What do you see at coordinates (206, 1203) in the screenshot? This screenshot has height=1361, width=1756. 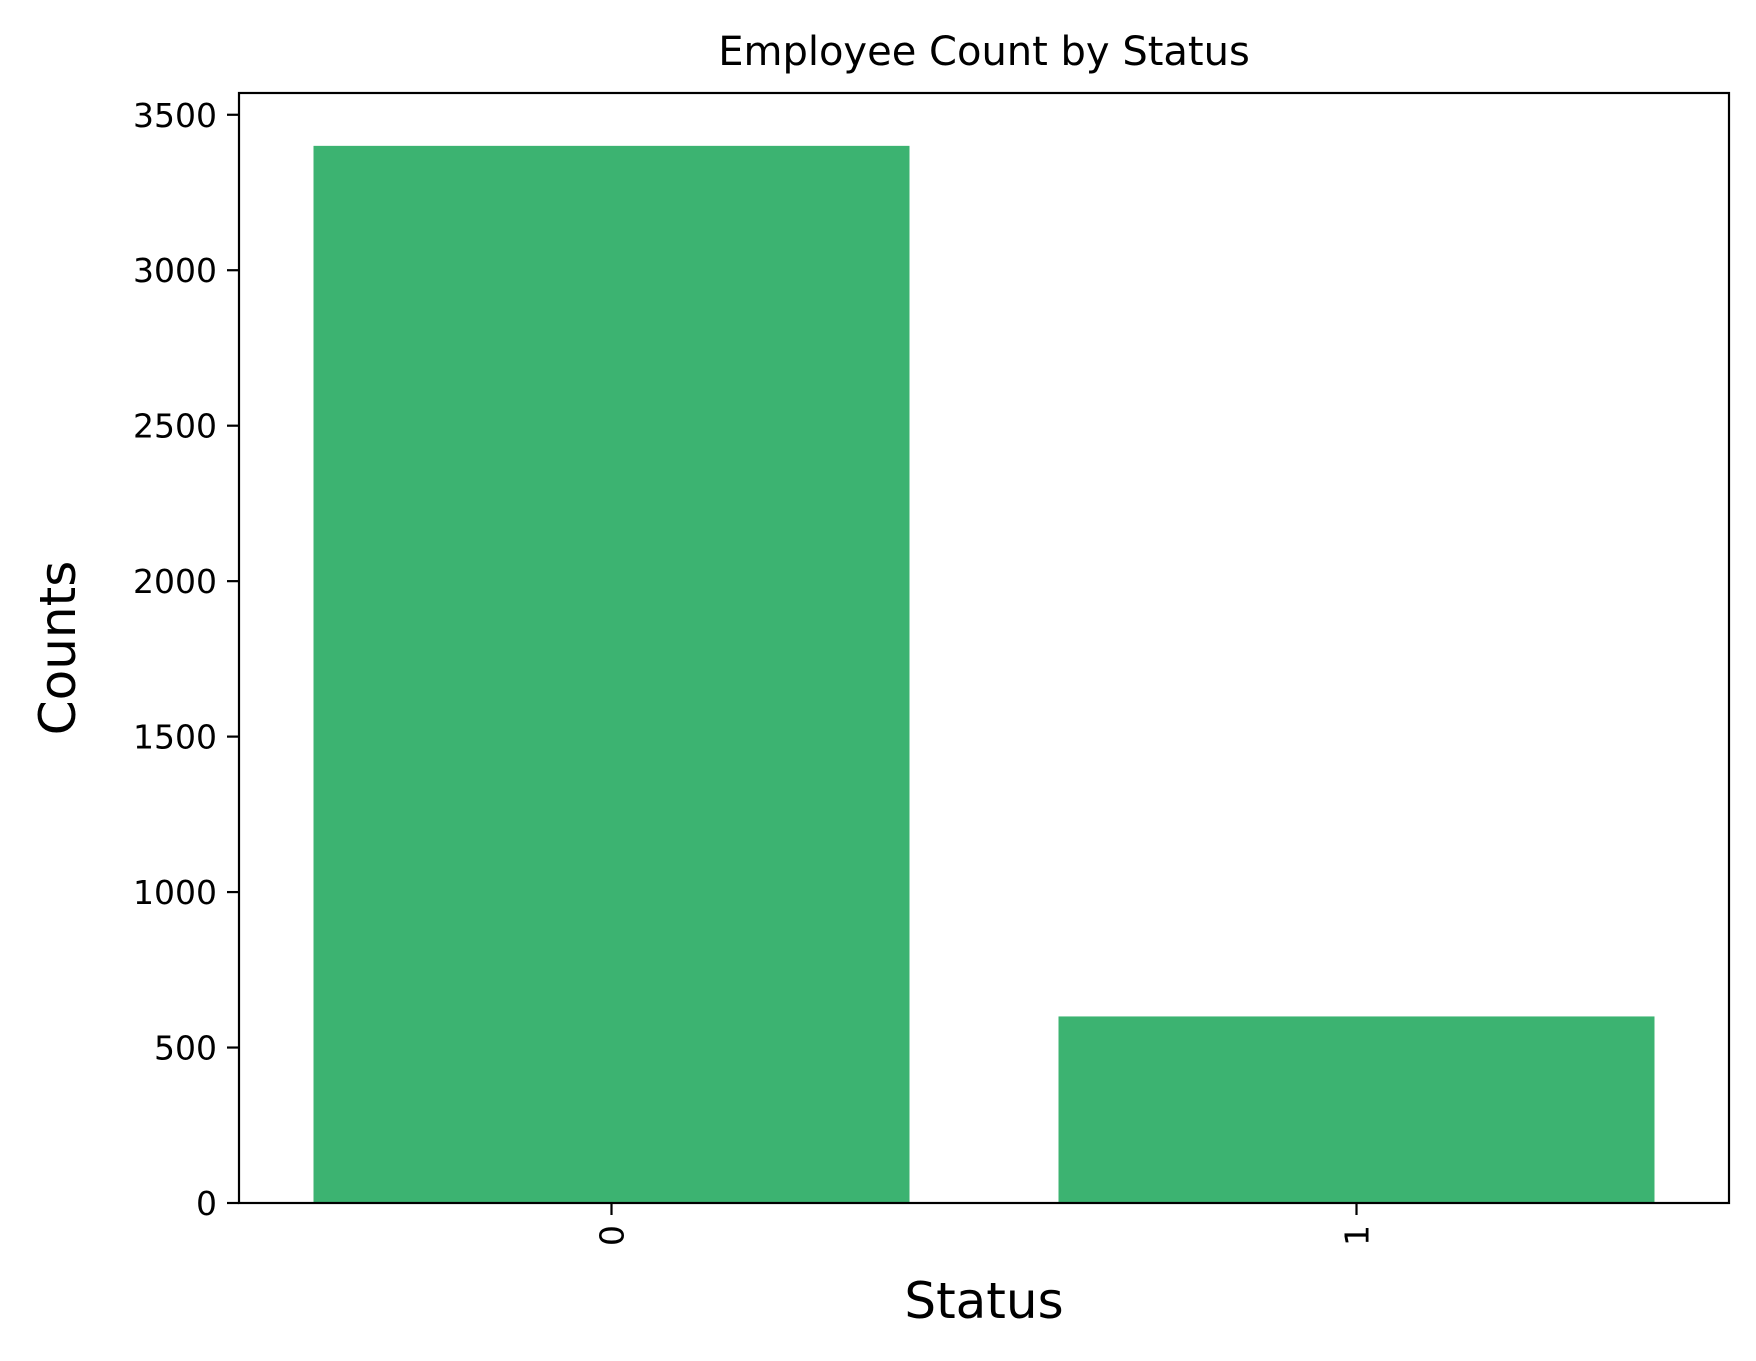 I see `y-tick-label: 0` at bounding box center [206, 1203].